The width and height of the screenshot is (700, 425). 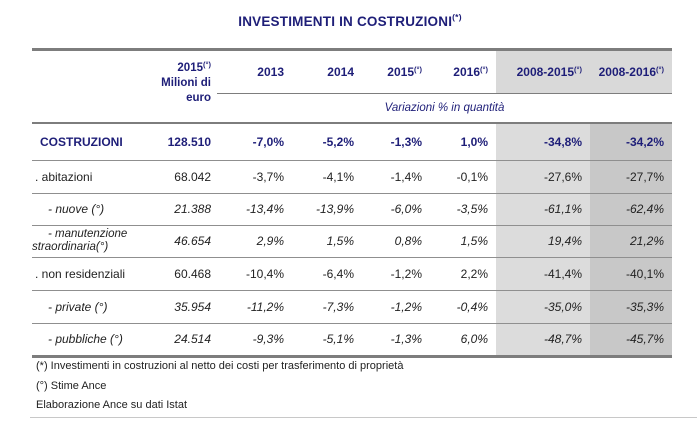 I want to click on header-empty-cell, so click(x=93, y=72).